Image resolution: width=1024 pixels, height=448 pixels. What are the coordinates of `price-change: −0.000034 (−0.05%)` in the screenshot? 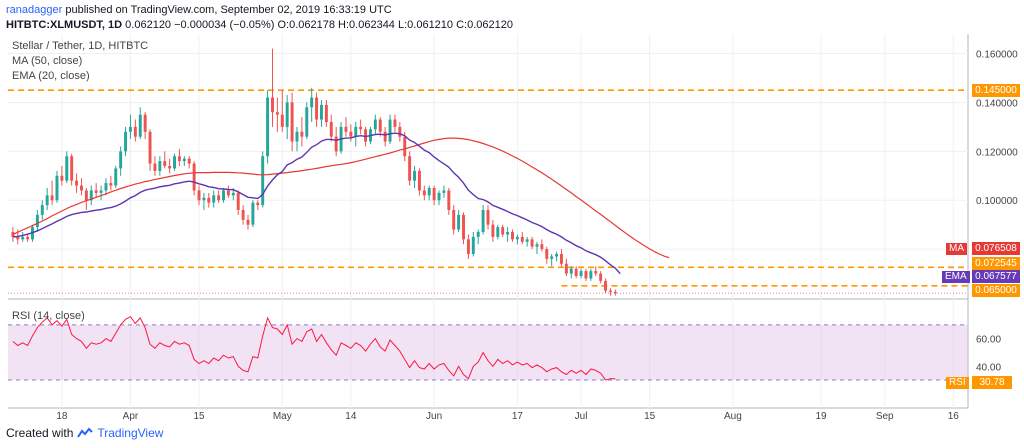 It's located at (224, 25).